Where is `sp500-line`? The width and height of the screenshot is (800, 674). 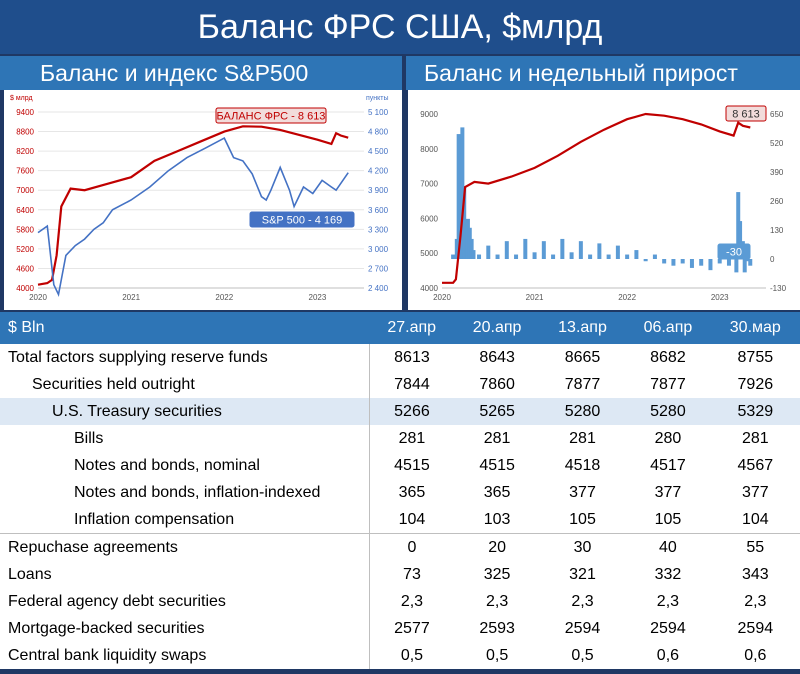 sp500-line is located at coordinates (193, 217).